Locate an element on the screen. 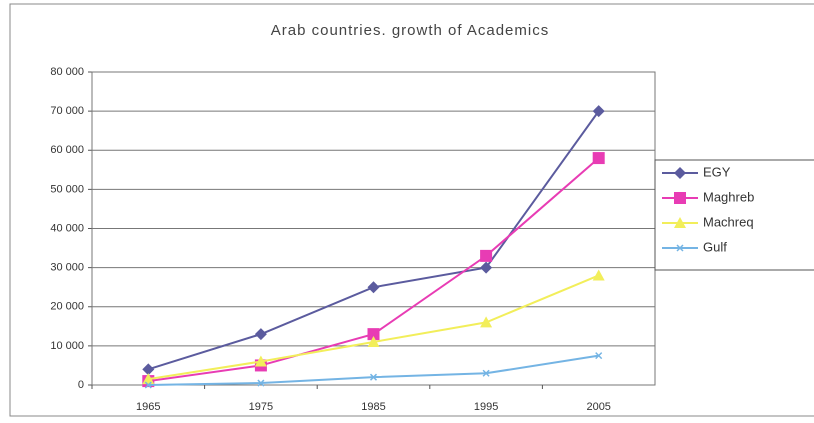 This screenshot has height=423, width=814. y-tick-label: 50 000 is located at coordinates (67, 189).